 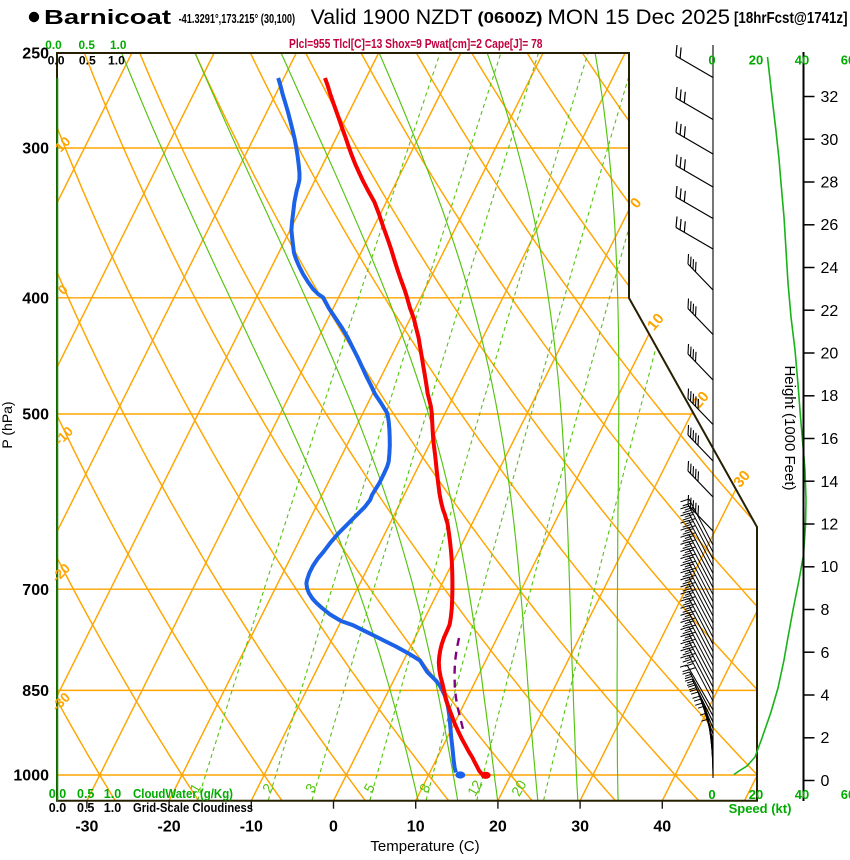 What do you see at coordinates (35, 149) in the screenshot?
I see `svg-text: 300` at bounding box center [35, 149].